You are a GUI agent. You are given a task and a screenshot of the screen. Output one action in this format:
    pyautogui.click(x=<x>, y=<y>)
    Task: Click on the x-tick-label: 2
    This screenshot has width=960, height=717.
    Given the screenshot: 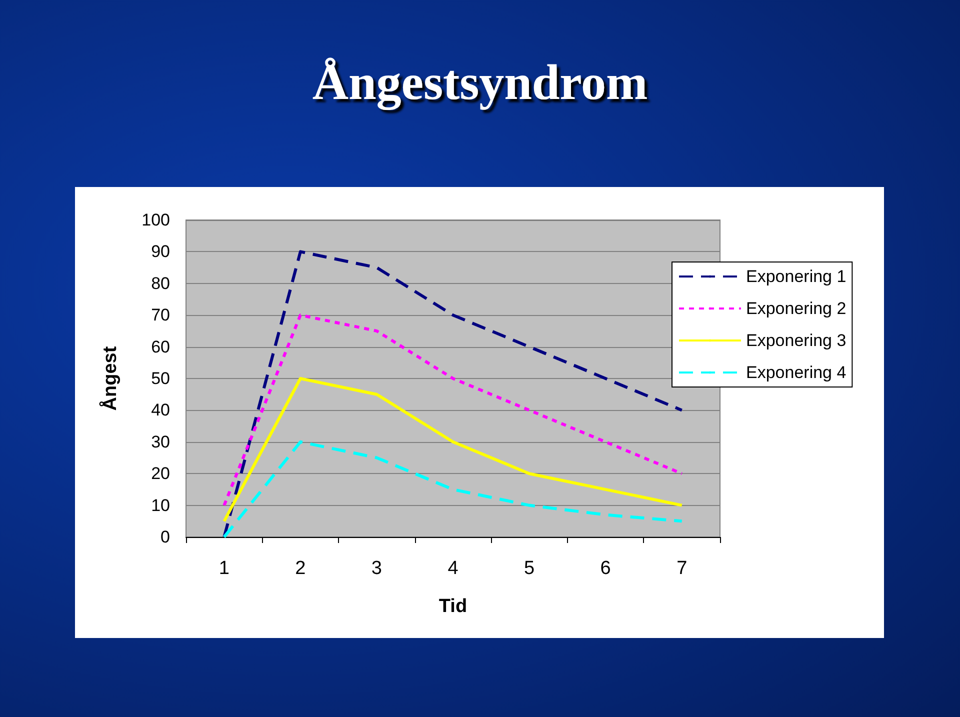 What is the action you would take?
    pyautogui.click(x=300, y=568)
    